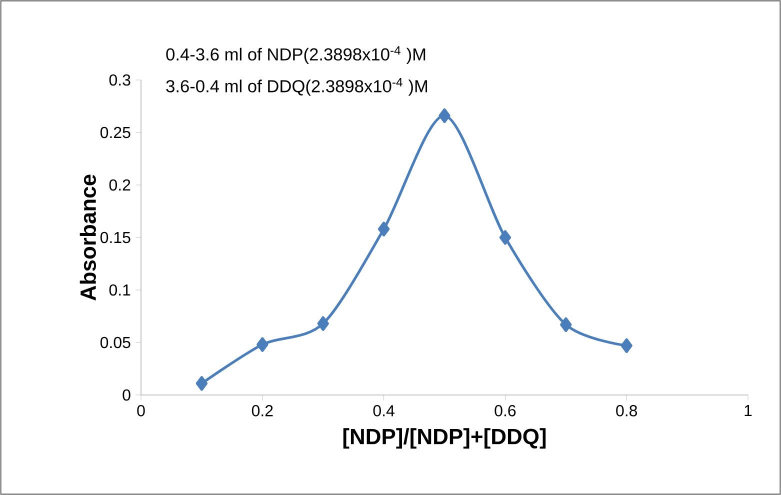  Describe the element at coordinates (297, 87) in the screenshot. I see `annotation: 3.6-0.4 ml of DDQ(2.3898x10$^{-4}$ )M` at that location.